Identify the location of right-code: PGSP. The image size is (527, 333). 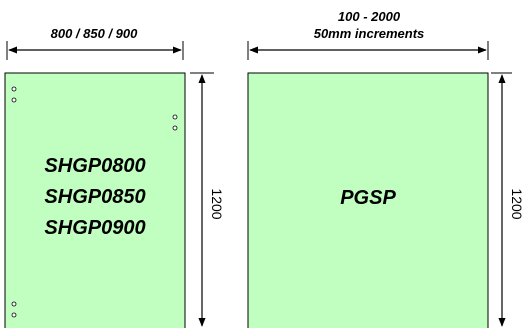
(368, 198).